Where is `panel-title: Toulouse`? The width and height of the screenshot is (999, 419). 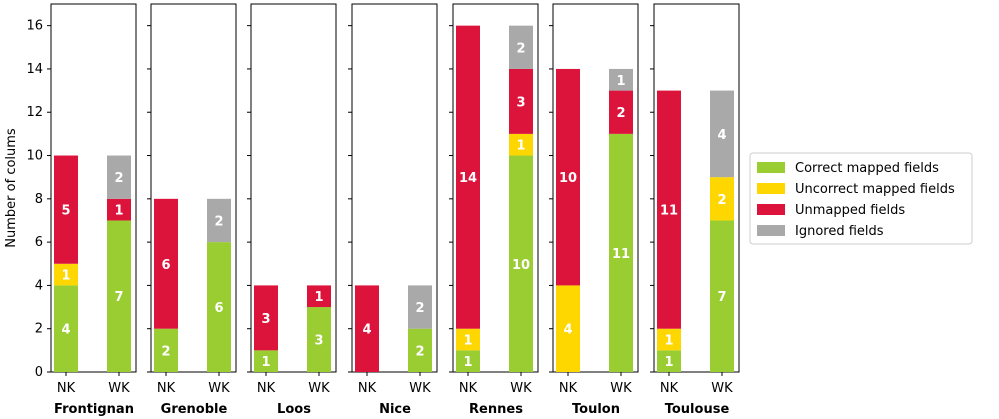
panel-title: Toulouse is located at coordinates (697, 409).